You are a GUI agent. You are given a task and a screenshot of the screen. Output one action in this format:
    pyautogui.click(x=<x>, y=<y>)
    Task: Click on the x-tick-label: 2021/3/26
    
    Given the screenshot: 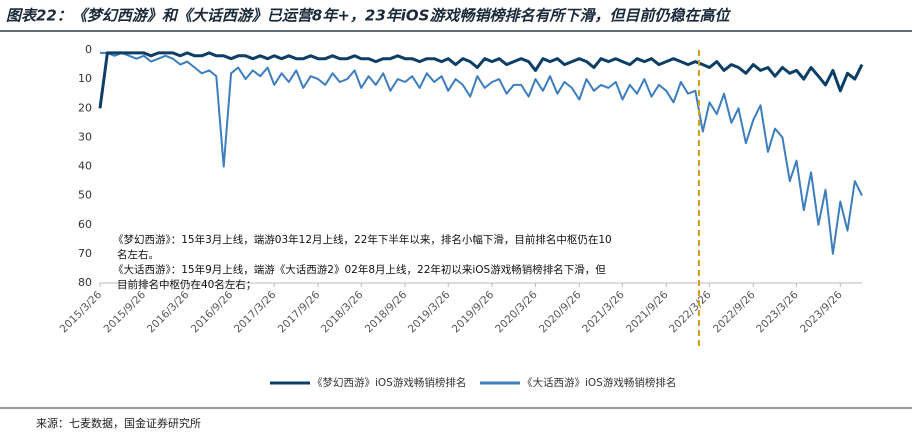 What is the action you would take?
    pyautogui.click(x=603, y=312)
    